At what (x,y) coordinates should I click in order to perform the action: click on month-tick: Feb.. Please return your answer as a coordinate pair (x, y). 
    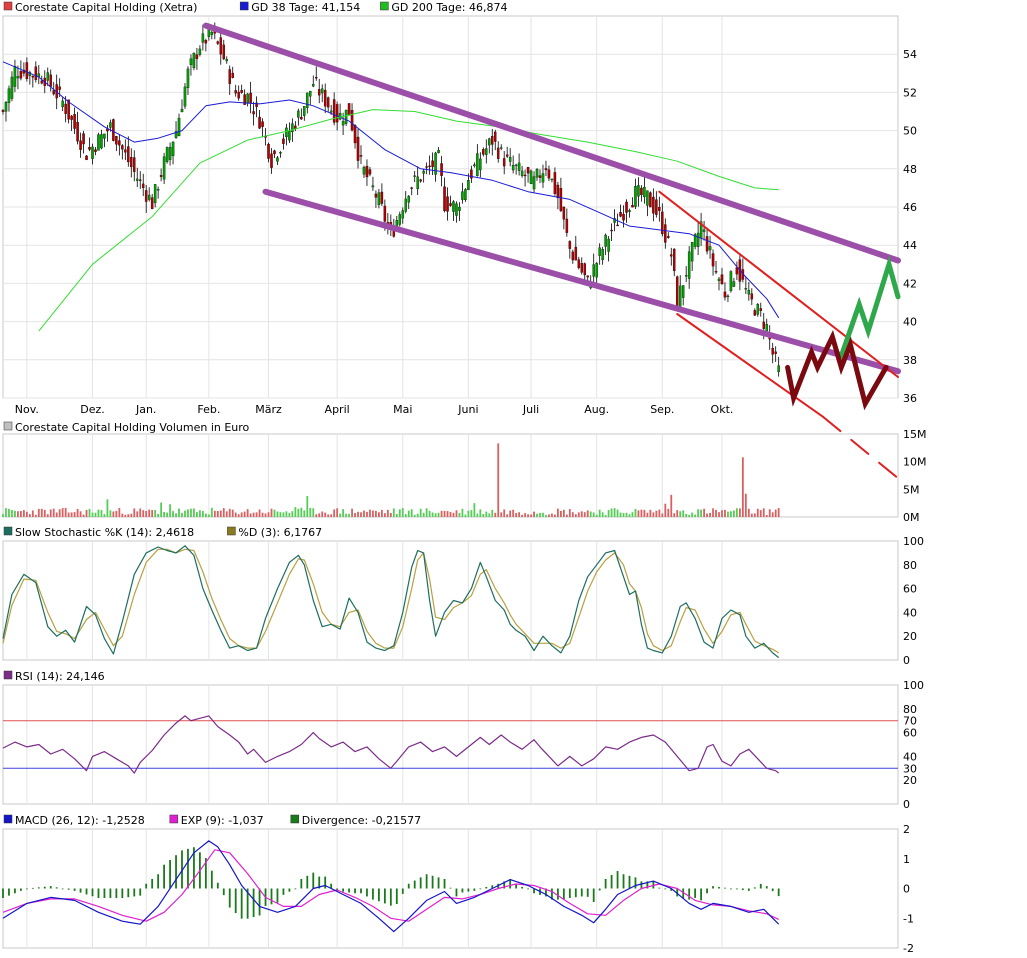
    Looking at the image, I should click on (208, 409).